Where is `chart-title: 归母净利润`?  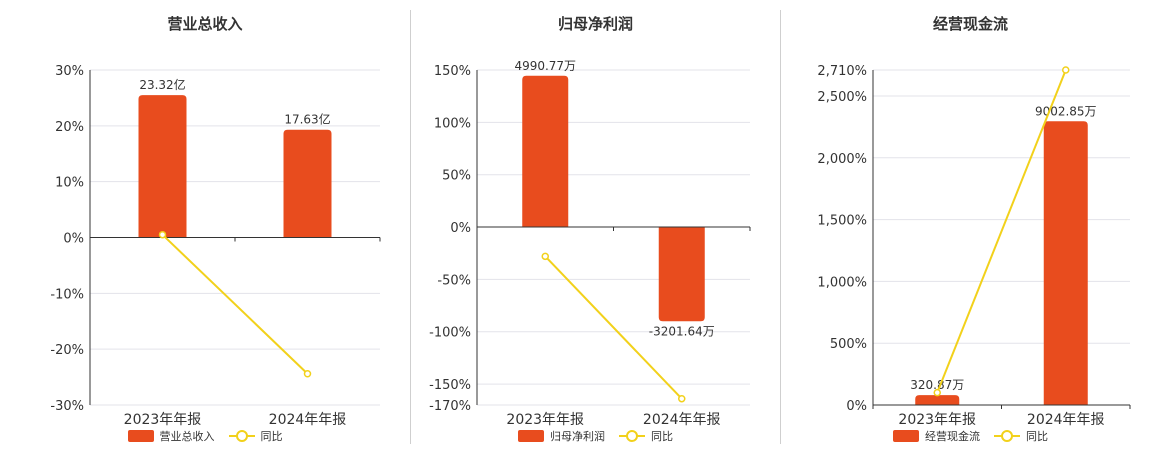
chart-title: 归母净利润 is located at coordinates (595, 24).